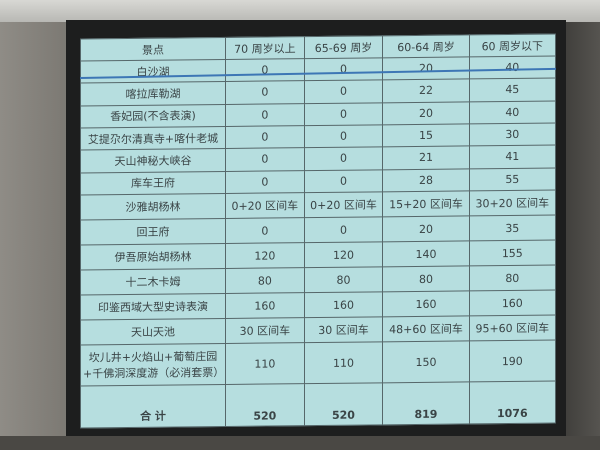 The image size is (600, 450). Describe the element at coordinates (153, 231) in the screenshot. I see `attraction-name: 回王府` at that location.